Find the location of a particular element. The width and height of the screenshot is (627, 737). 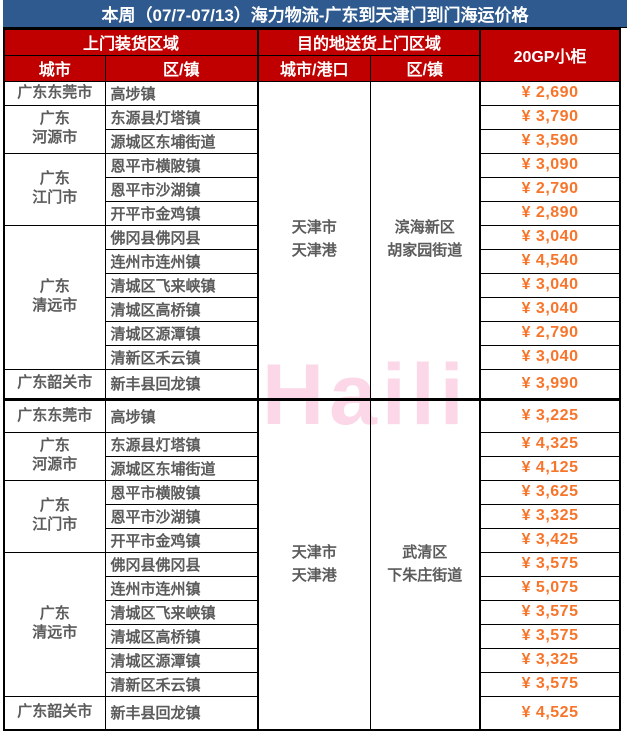

table-row: 源城区东埔街道 ¥ 3,590 is located at coordinates (312, 141).